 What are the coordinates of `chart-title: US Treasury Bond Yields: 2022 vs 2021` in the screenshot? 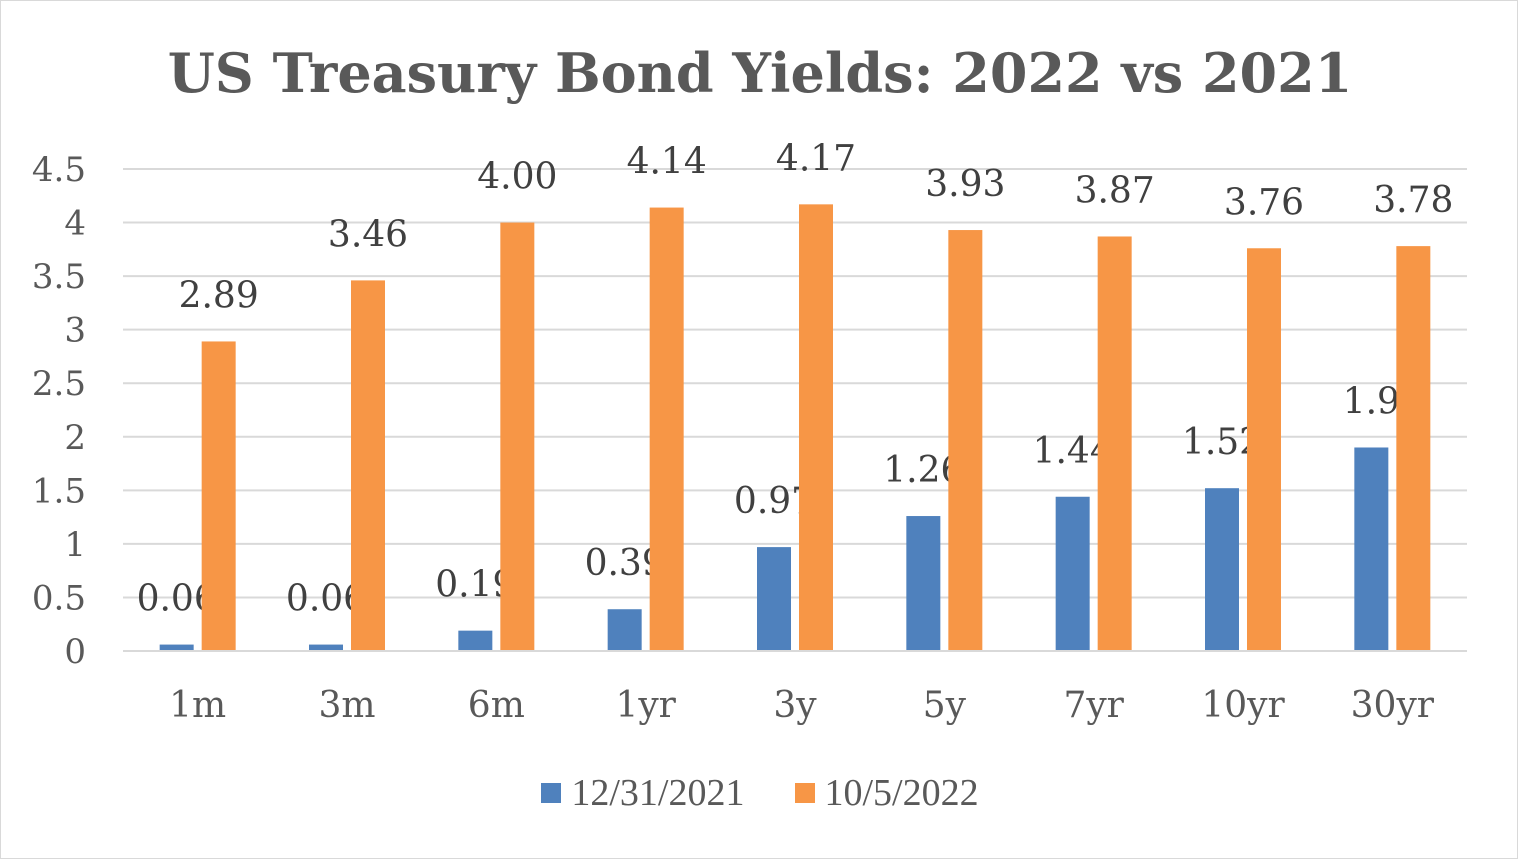 It's located at (760, 73).